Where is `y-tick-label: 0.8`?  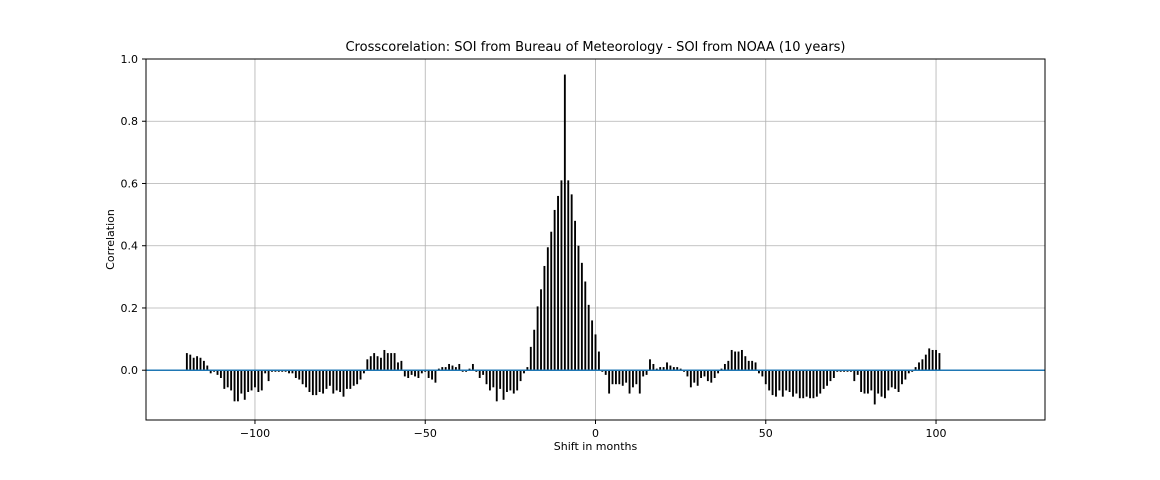
y-tick-label: 0.8 is located at coordinates (130, 121).